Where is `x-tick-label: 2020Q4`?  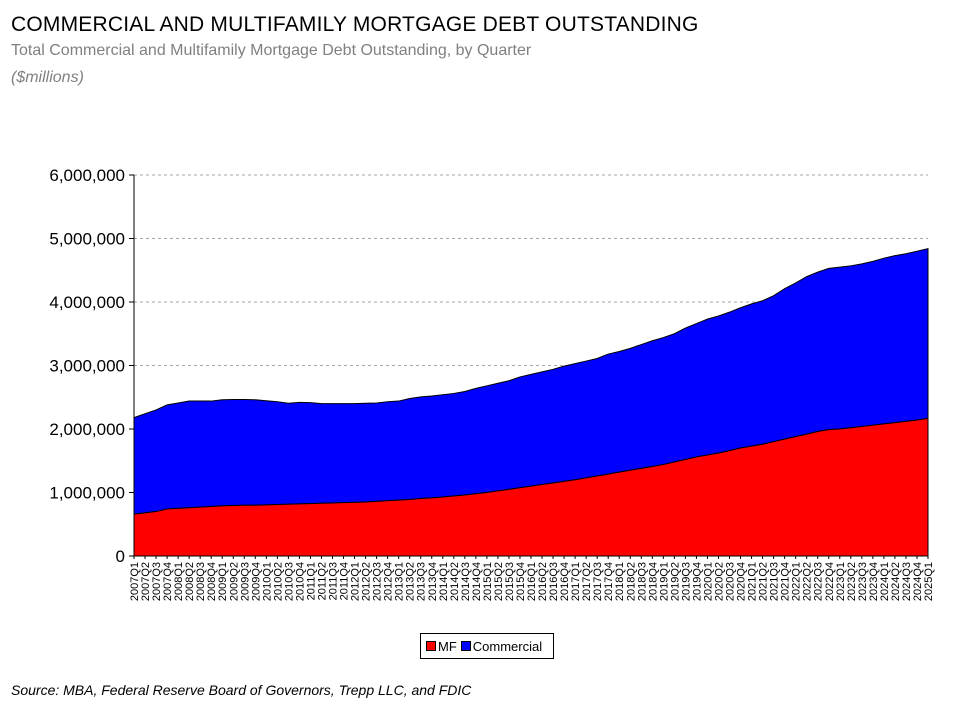
x-tick-label: 2020Q4 is located at coordinates (742, 581).